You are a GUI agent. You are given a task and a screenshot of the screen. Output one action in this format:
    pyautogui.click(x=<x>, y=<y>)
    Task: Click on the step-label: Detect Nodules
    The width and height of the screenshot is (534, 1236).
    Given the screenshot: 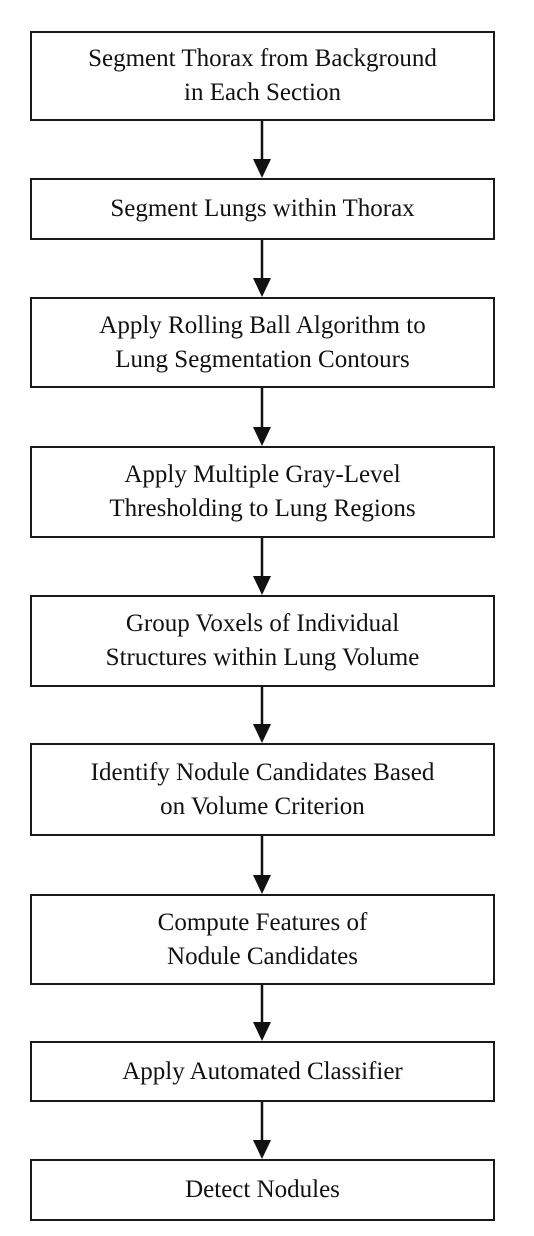 What is the action you would take?
    pyautogui.click(x=262, y=1189)
    